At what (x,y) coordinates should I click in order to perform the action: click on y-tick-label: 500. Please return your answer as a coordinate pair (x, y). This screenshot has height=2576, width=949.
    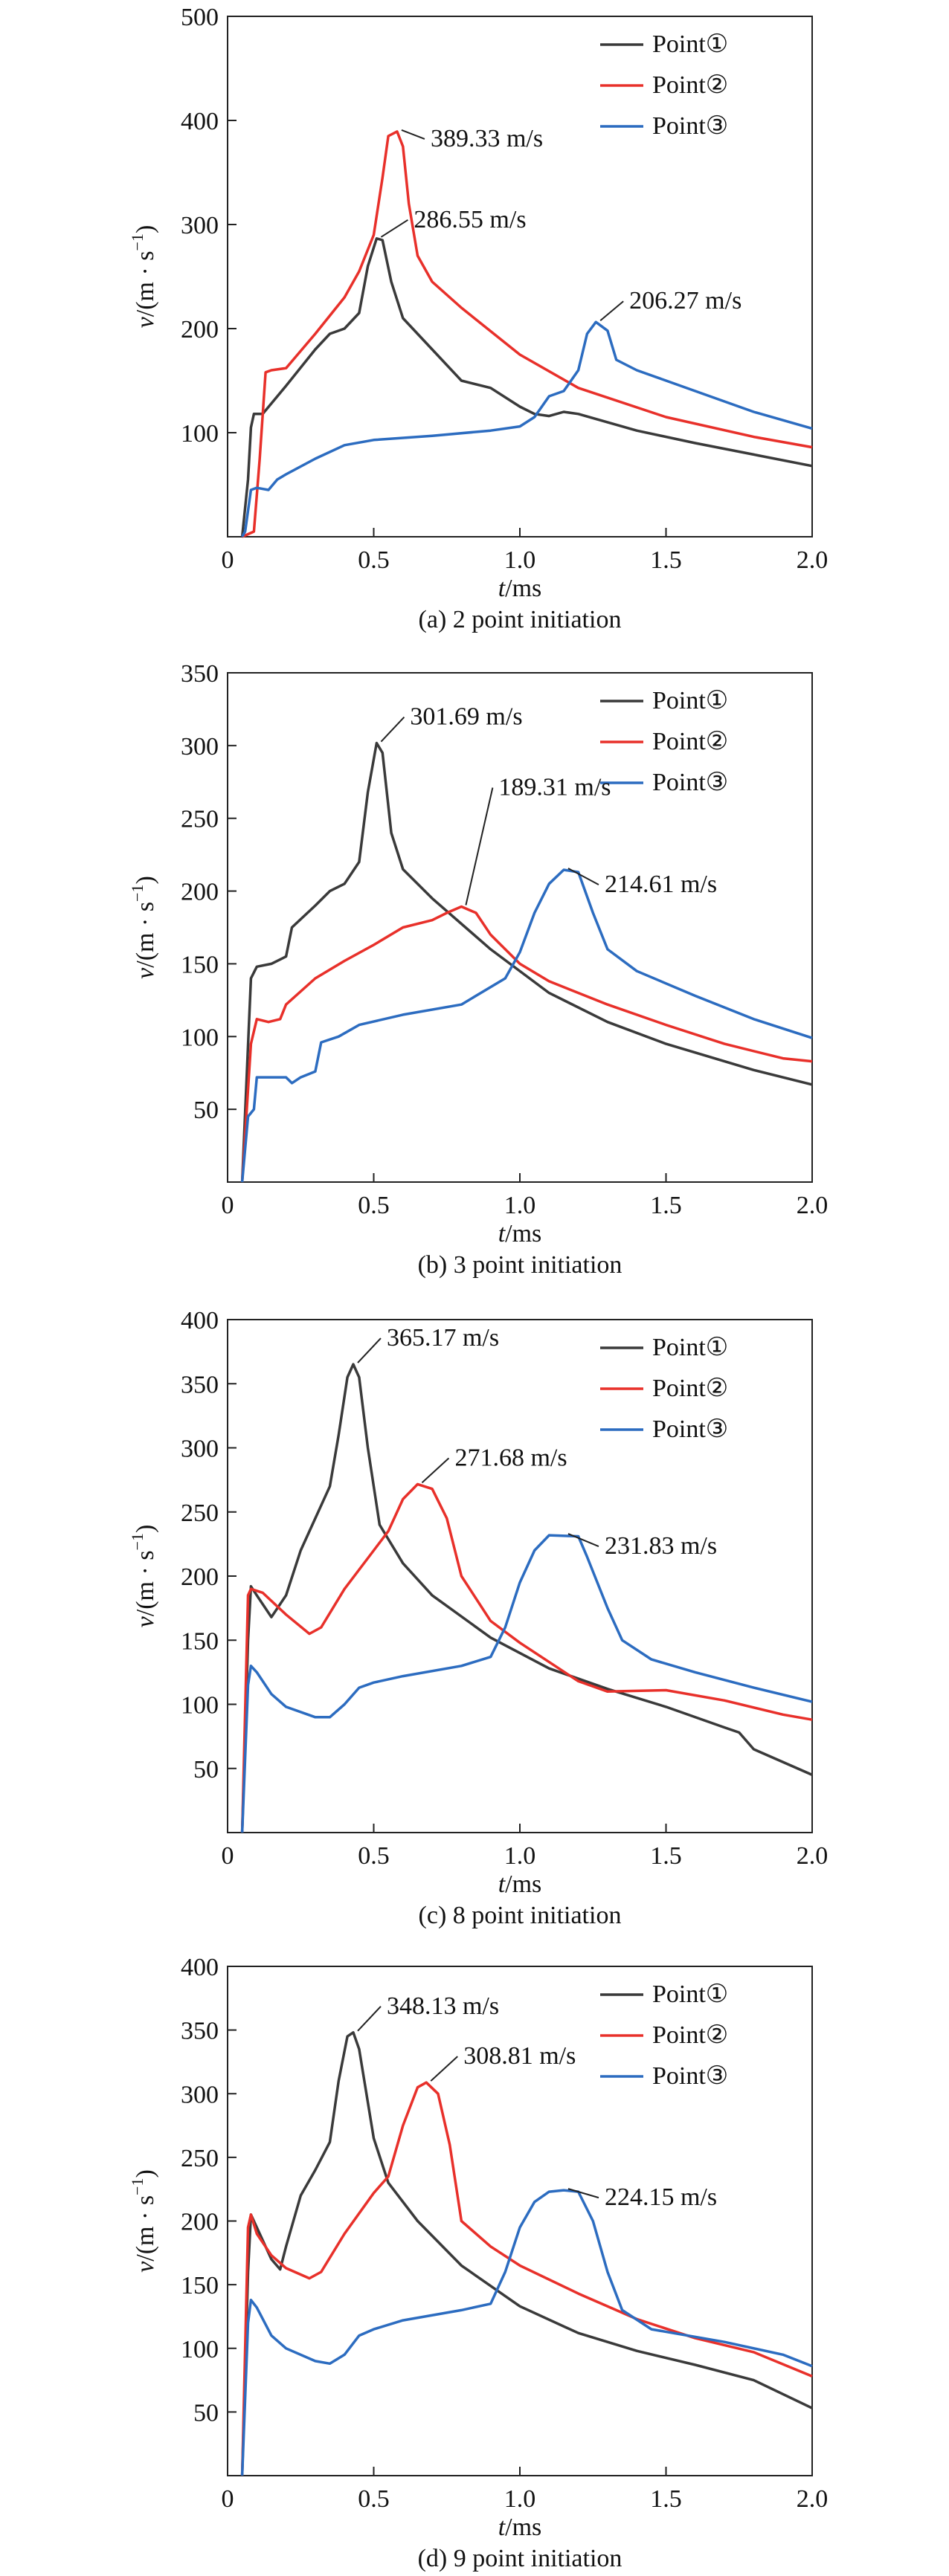
    Looking at the image, I should click on (200, 17).